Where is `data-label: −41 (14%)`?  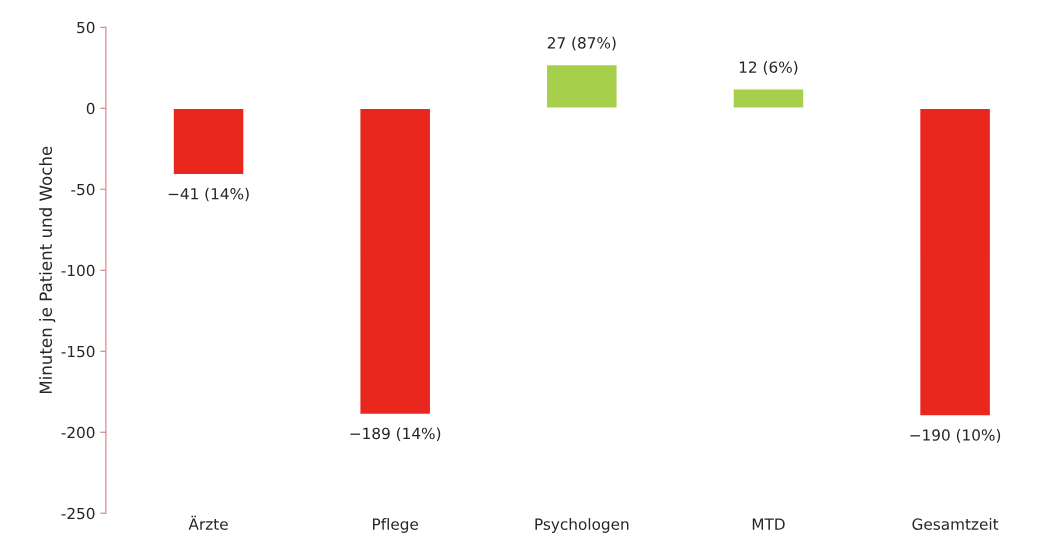 data-label: −41 (14%) is located at coordinates (208, 194).